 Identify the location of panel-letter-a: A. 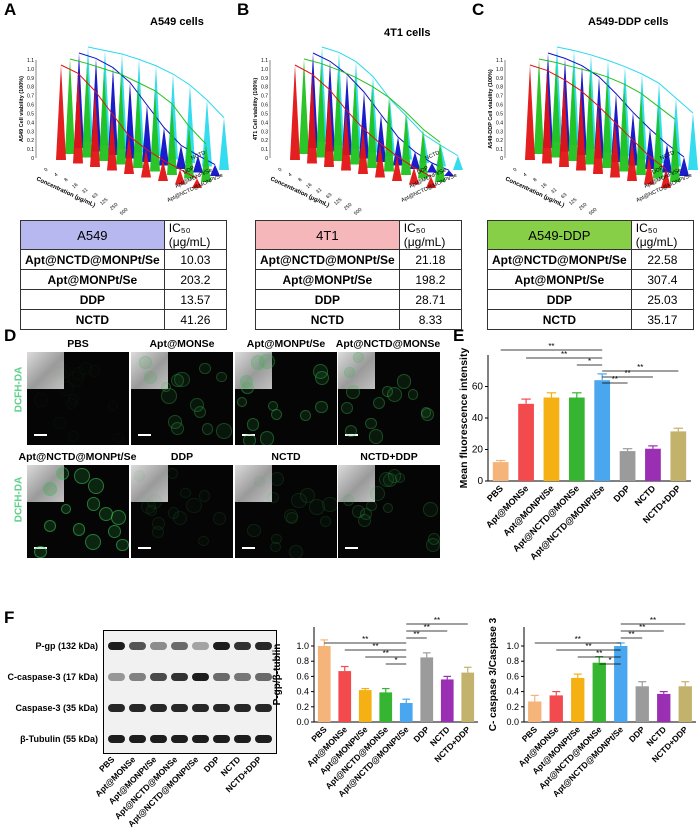
(10, 9).